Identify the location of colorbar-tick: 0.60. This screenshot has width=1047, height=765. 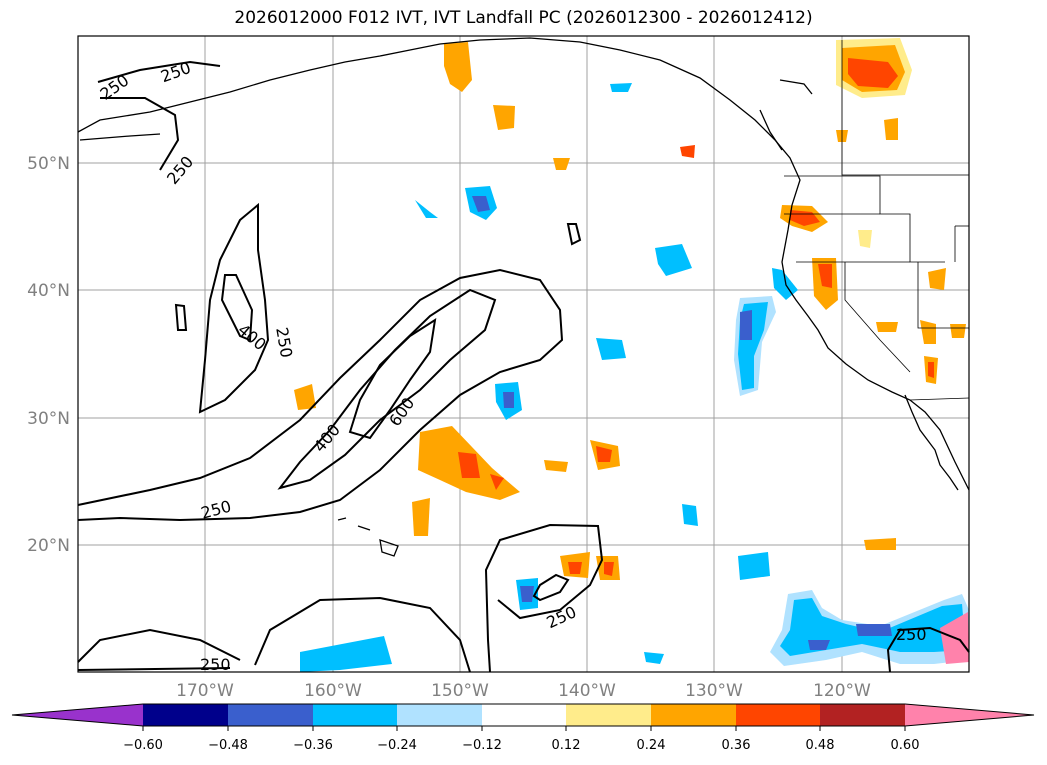
(905, 745).